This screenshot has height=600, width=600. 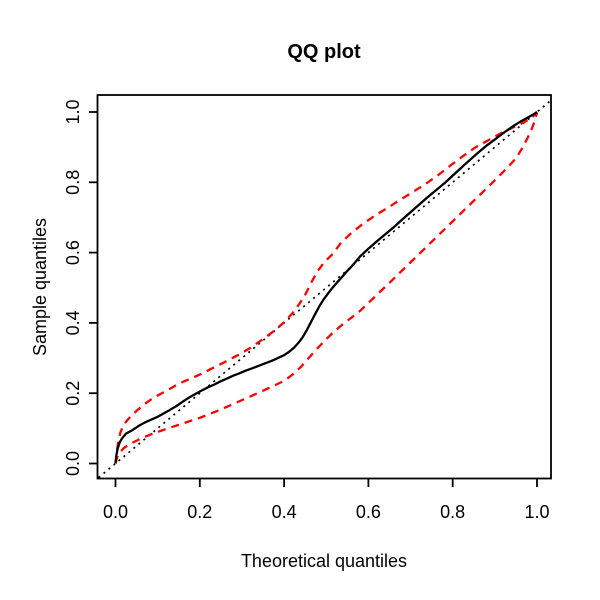 I want to click on x-tick-label: 0.4, so click(x=284, y=512).